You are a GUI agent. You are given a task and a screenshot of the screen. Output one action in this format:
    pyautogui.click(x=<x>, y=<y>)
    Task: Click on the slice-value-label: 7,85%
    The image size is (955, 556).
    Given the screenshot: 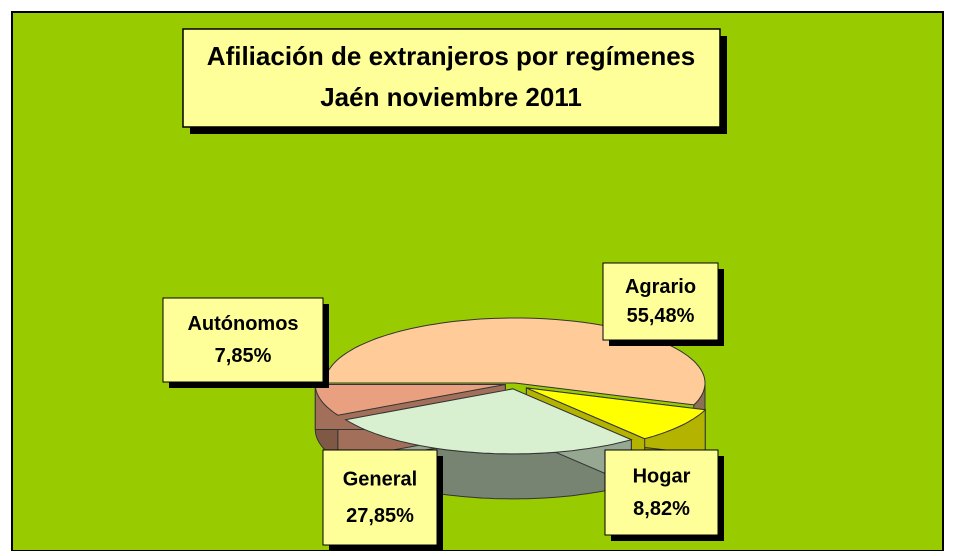 What is the action you would take?
    pyautogui.click(x=243, y=356)
    